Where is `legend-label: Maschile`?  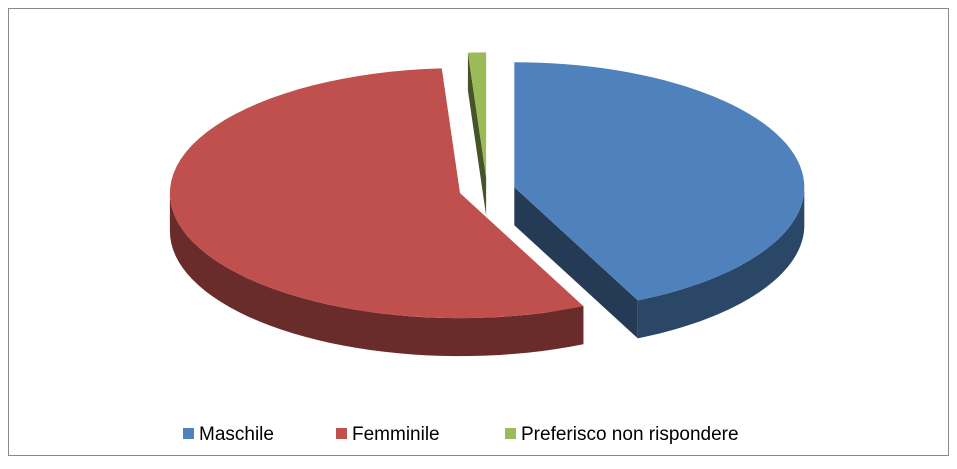
legend-label: Maschile is located at coordinates (236, 434).